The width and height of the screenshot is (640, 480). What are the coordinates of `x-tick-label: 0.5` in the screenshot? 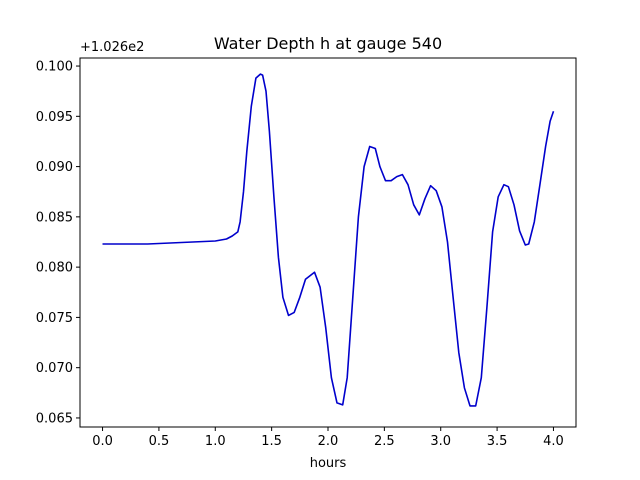 It's located at (159, 441).